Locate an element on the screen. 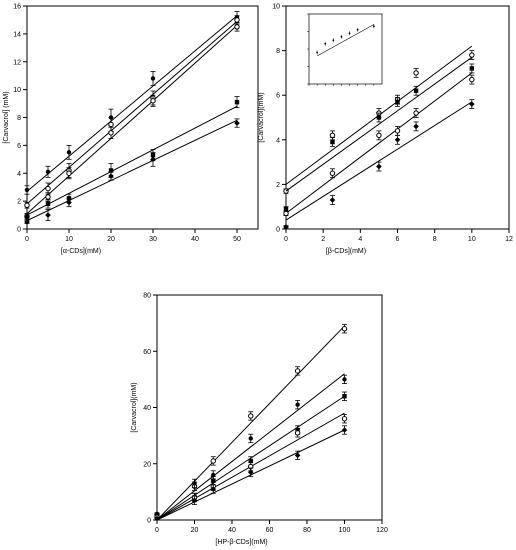  inset-chart is located at coordinates (345, 49).